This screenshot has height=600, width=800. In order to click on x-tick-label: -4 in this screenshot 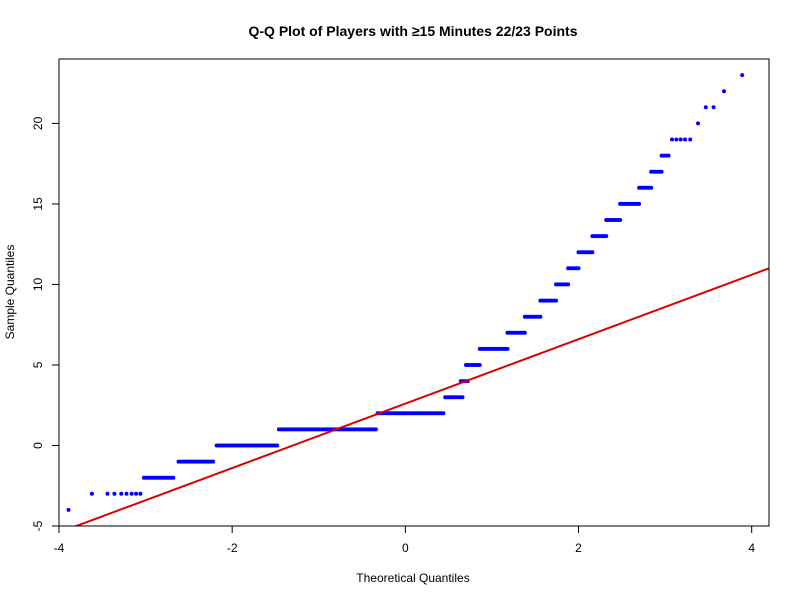, I will do `click(59, 548)`.